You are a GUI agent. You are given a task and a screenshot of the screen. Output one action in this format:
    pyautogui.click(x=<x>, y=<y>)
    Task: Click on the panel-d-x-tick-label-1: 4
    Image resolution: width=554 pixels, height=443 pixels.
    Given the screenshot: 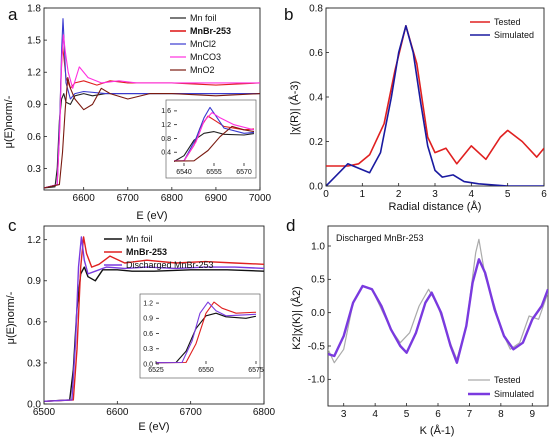 What is the action you would take?
    pyautogui.click(x=375, y=414)
    